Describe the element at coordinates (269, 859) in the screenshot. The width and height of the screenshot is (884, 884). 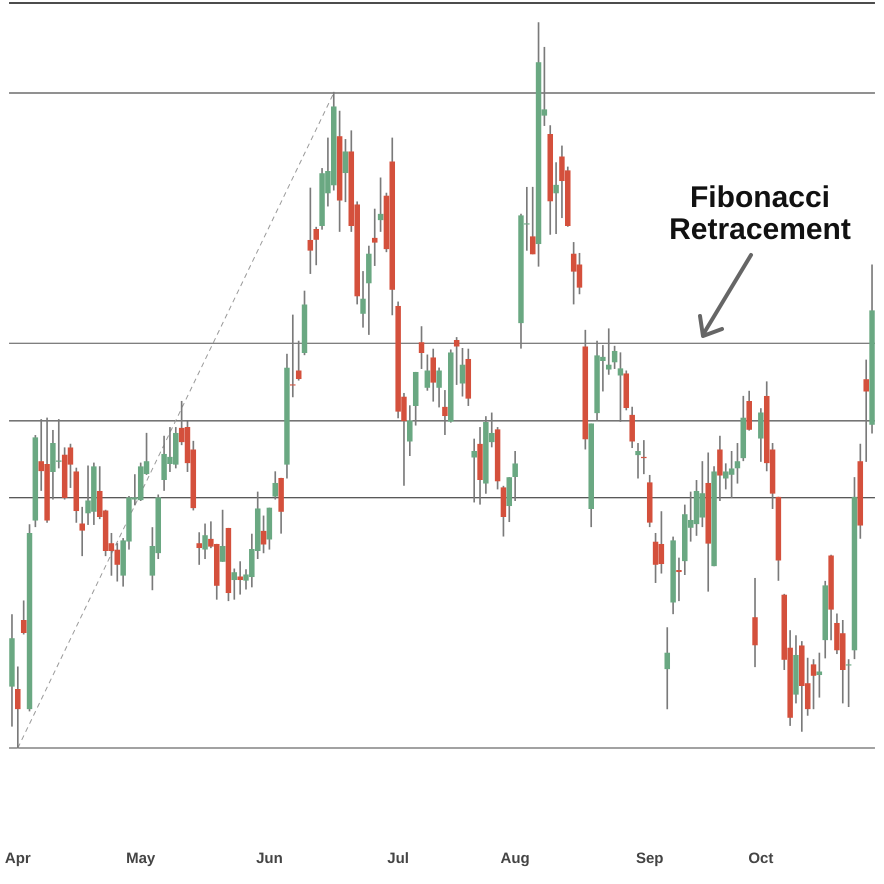
I see `x-tick-label: Jun` at that location.